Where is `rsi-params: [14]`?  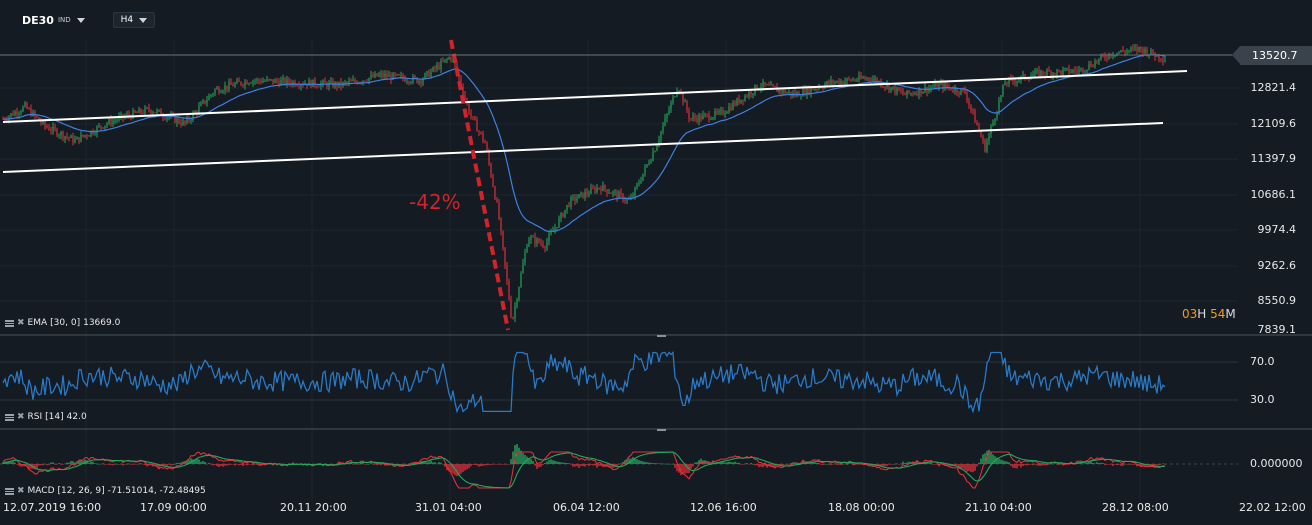
rsi-params: [14] is located at coordinates (54, 417).